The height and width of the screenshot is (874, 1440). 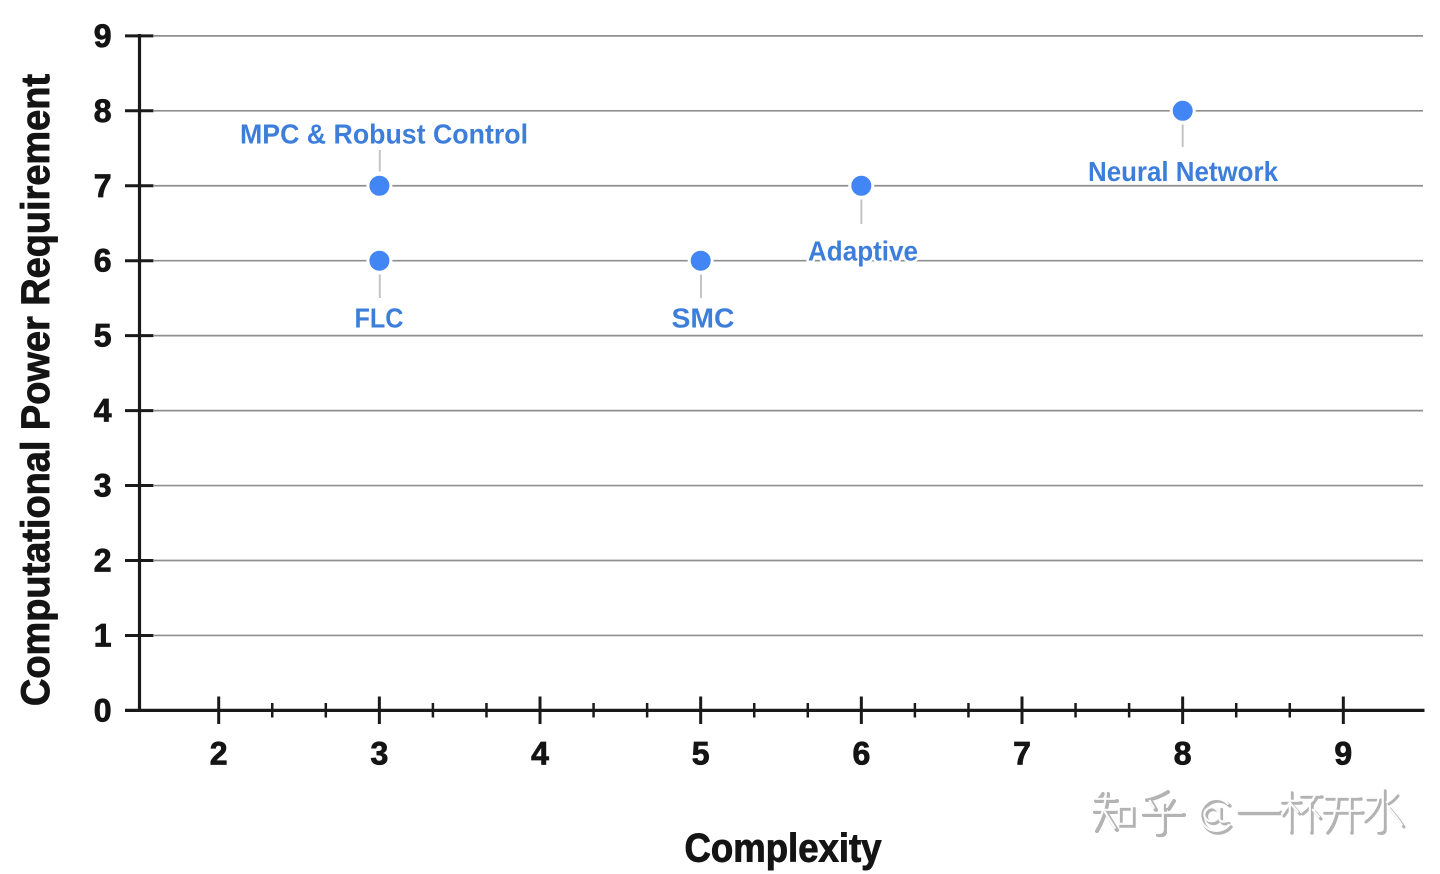 What do you see at coordinates (103, 635) in the screenshot?
I see `svg-text: 1` at bounding box center [103, 635].